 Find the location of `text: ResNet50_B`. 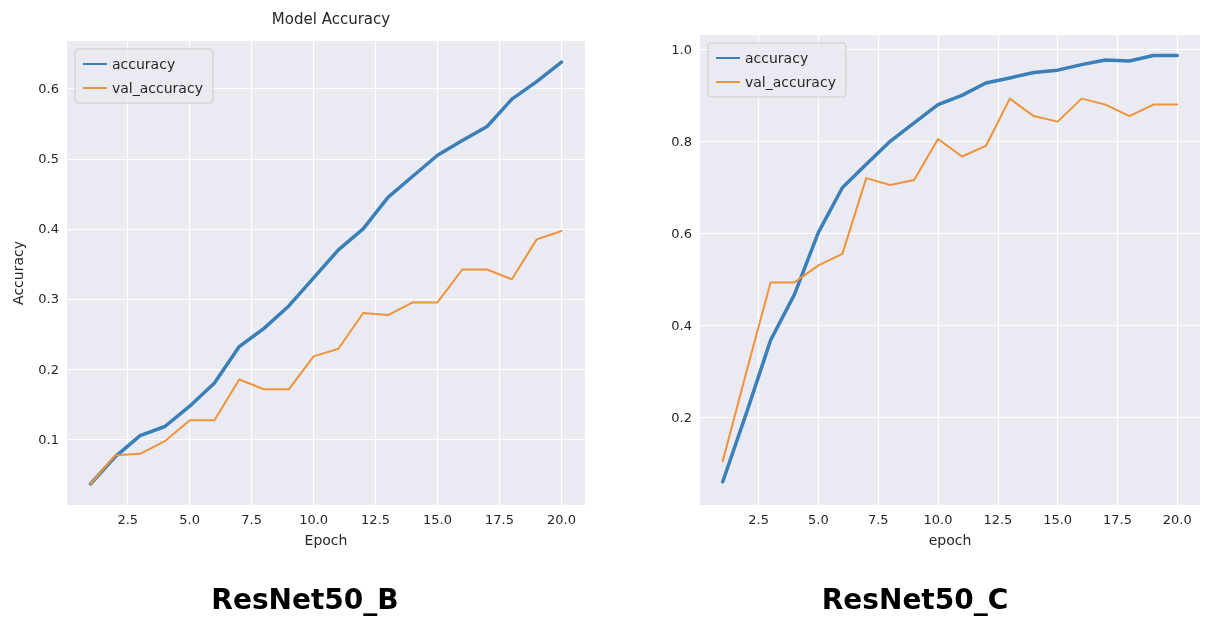

text: ResNet50_B is located at coordinates (305, 599).